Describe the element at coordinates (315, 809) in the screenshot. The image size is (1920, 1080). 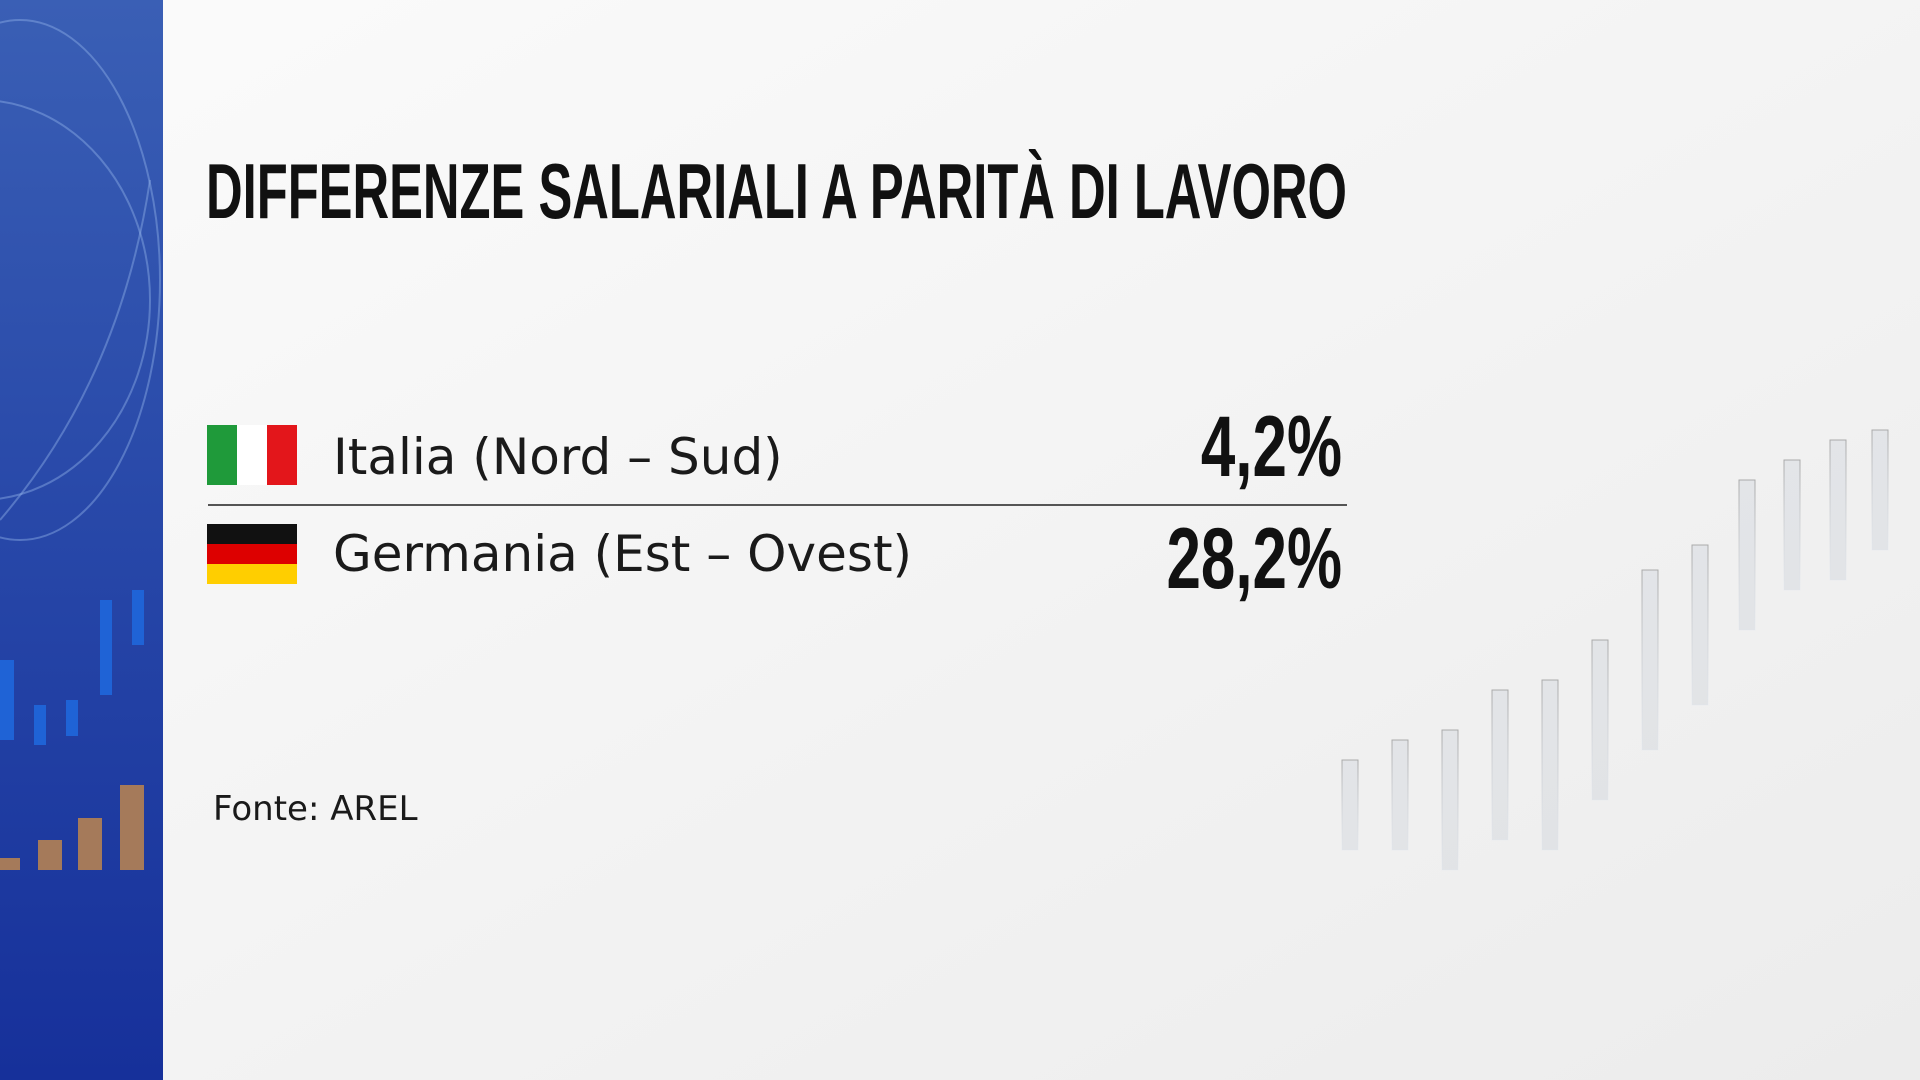
I see `source: Fonte: AREL` at that location.